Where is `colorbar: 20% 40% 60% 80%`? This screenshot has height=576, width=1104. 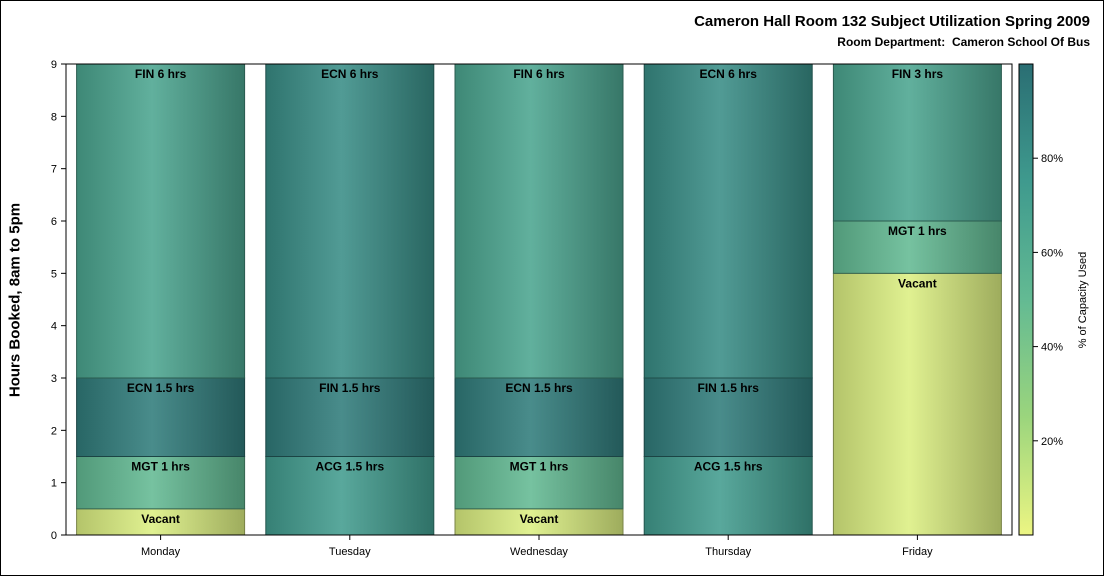
colorbar: 20% 40% 60% 80% is located at coordinates (1040, 299).